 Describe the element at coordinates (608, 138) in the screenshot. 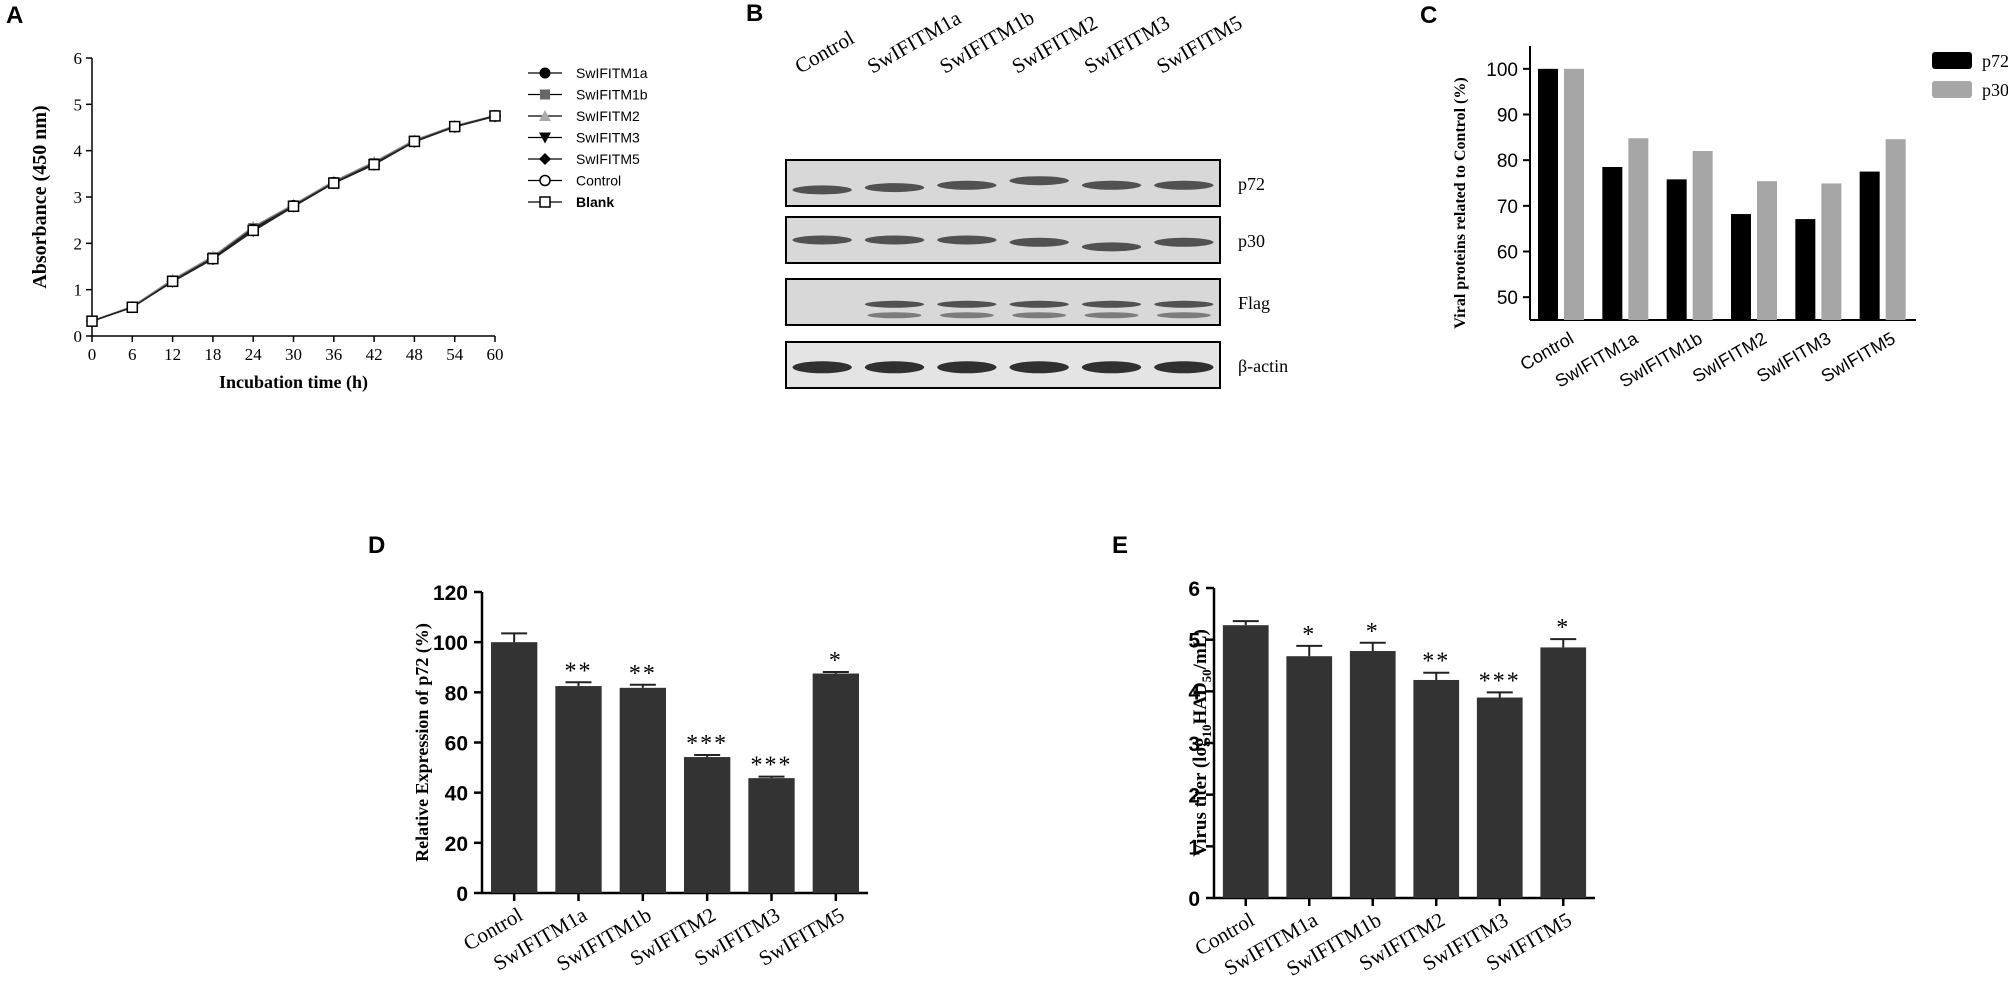

I see `legend-entry: SwIFITM3` at that location.